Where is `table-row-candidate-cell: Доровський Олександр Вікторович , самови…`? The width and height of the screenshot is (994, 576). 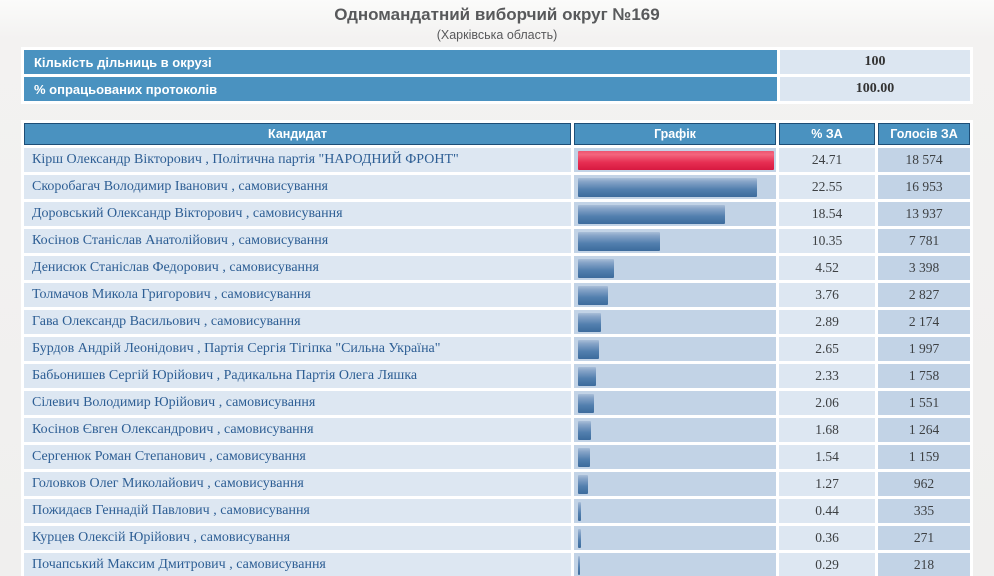 table-row-candidate-cell: Доровський Олександр Вікторович , самови… is located at coordinates (297, 214).